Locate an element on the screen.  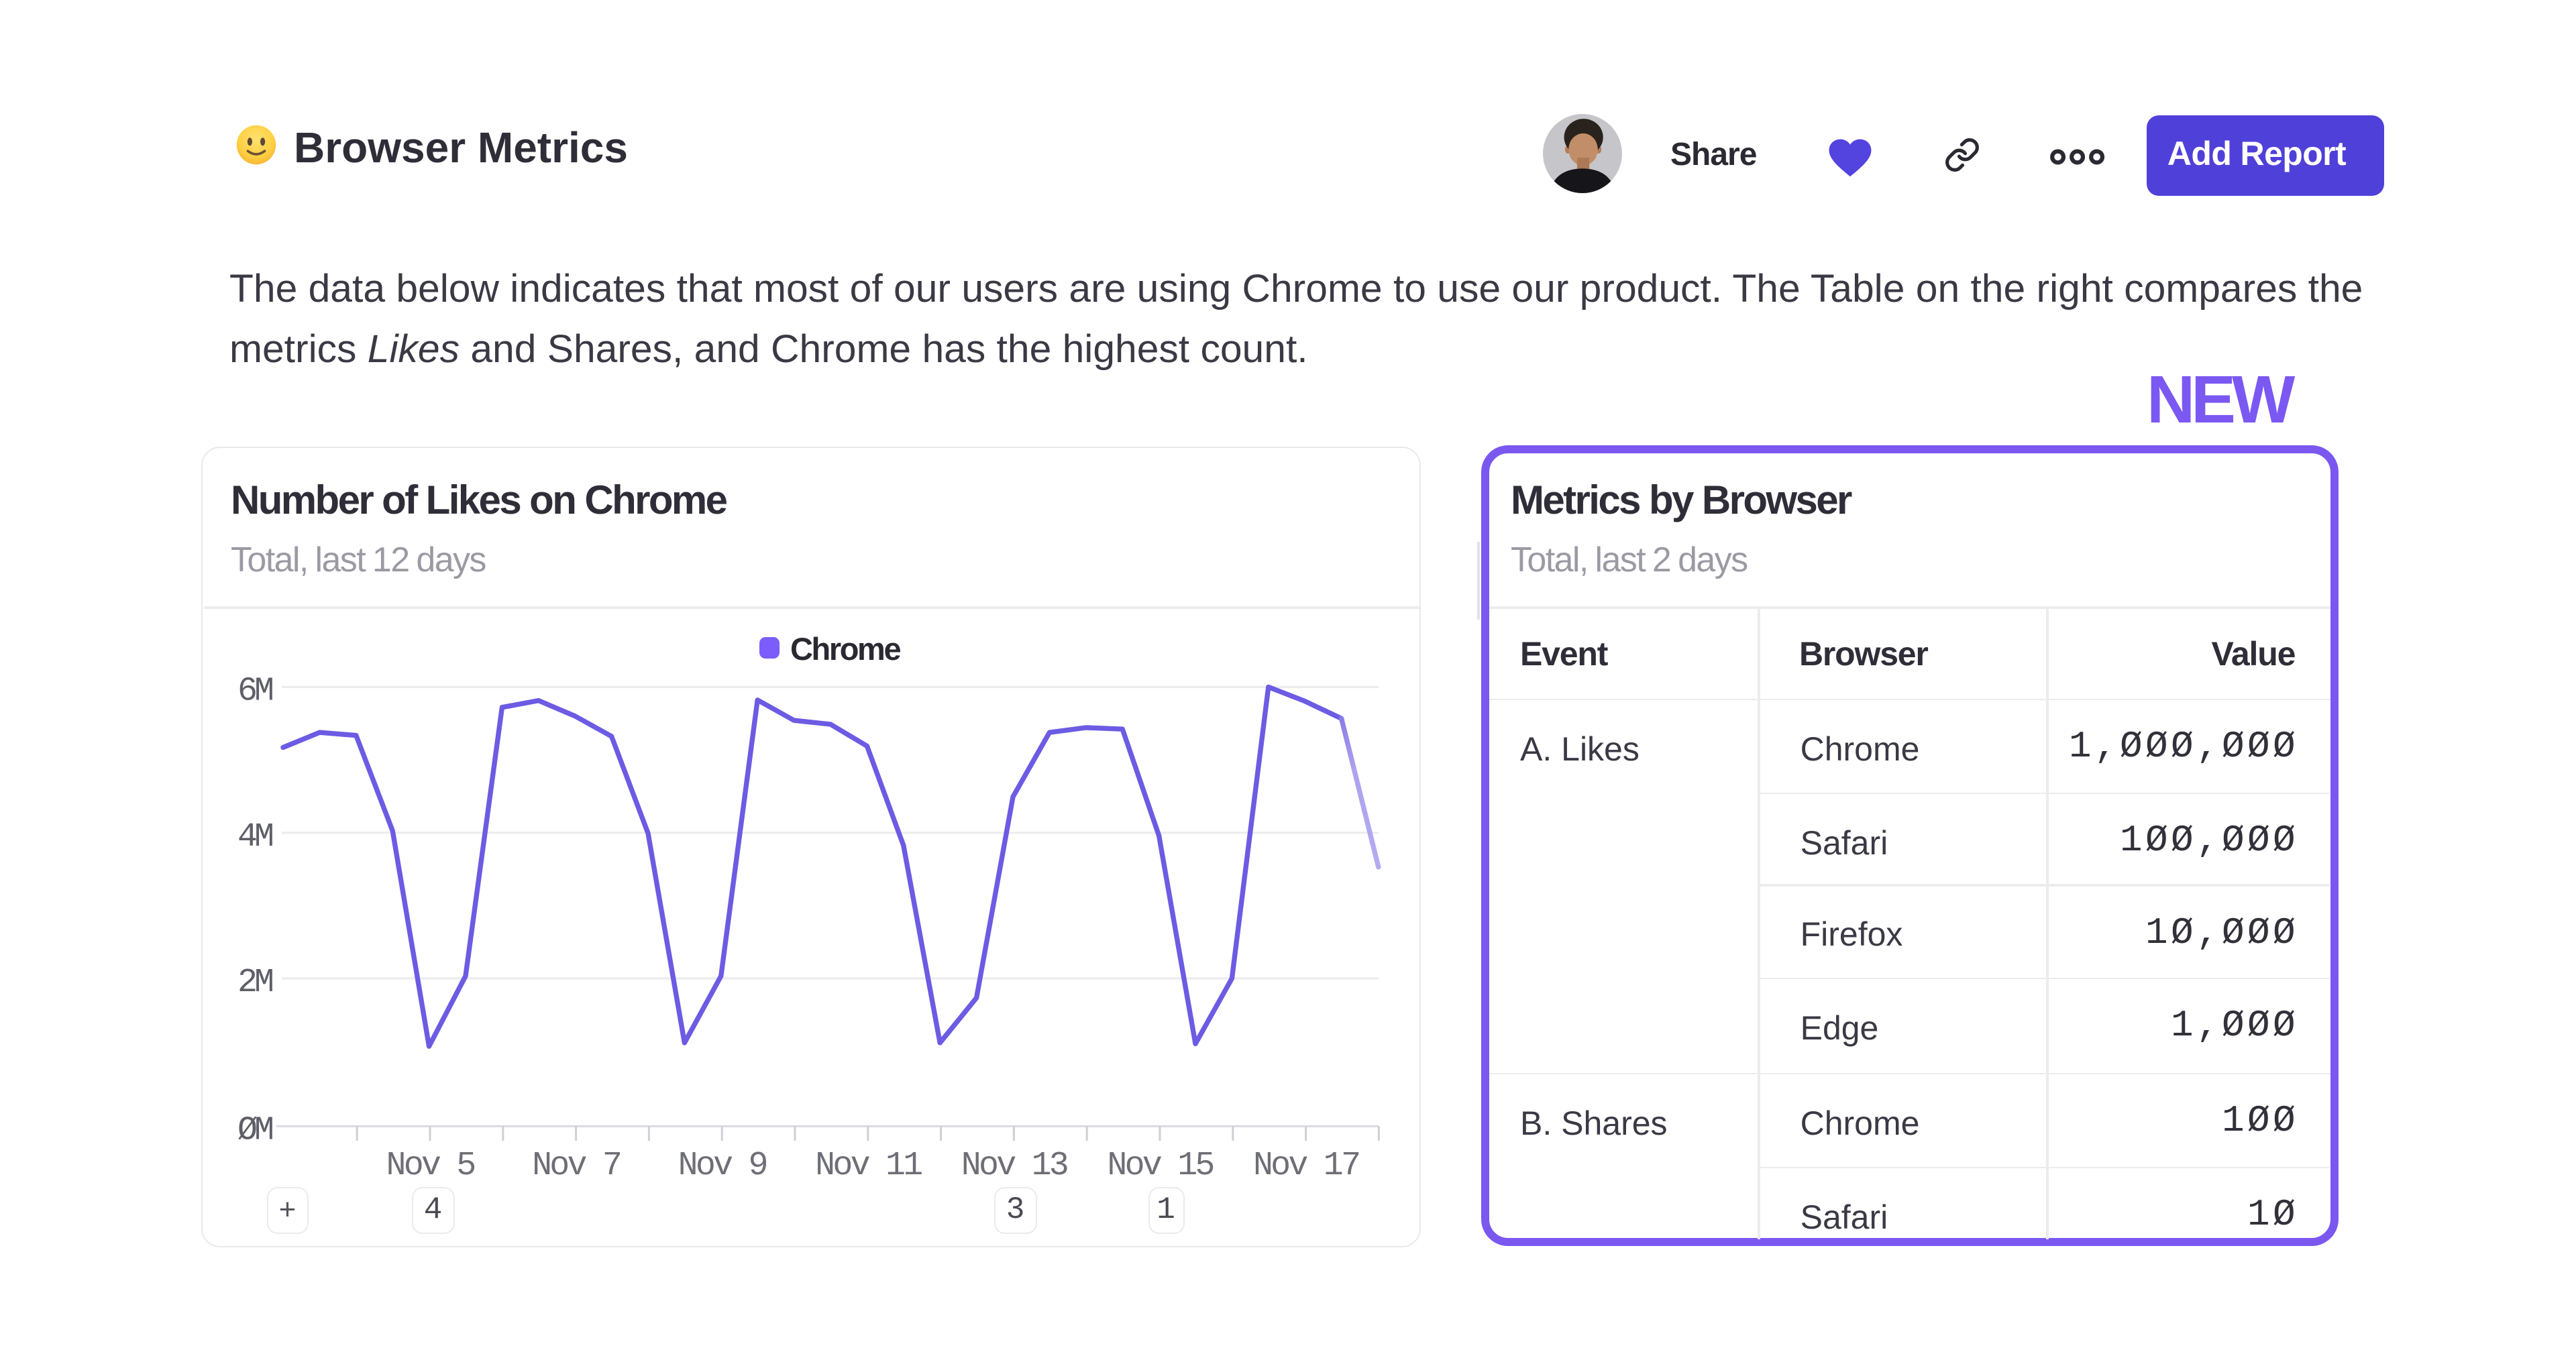
svg-text: Nov 13 is located at coordinates (1014, 1166).